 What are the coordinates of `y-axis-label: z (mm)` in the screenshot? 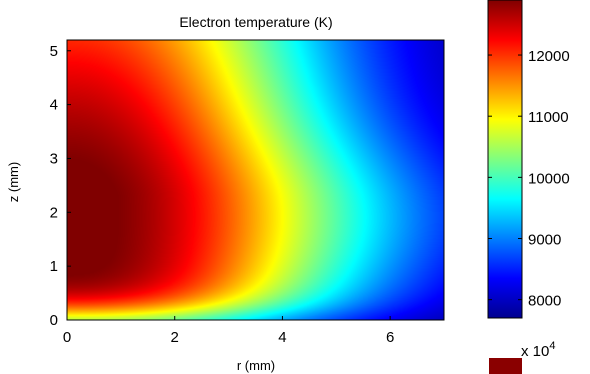 It's located at (13, 182).